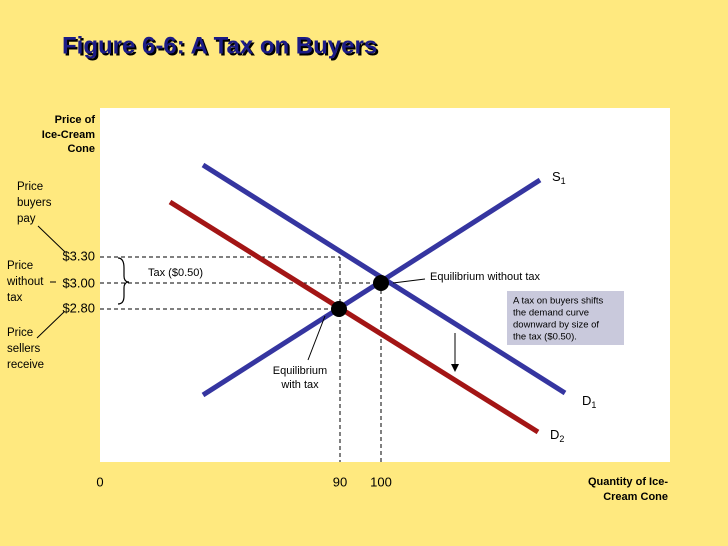 The image size is (728, 546). What do you see at coordinates (300, 371) in the screenshot?
I see `annotation: Equilibrium` at bounding box center [300, 371].